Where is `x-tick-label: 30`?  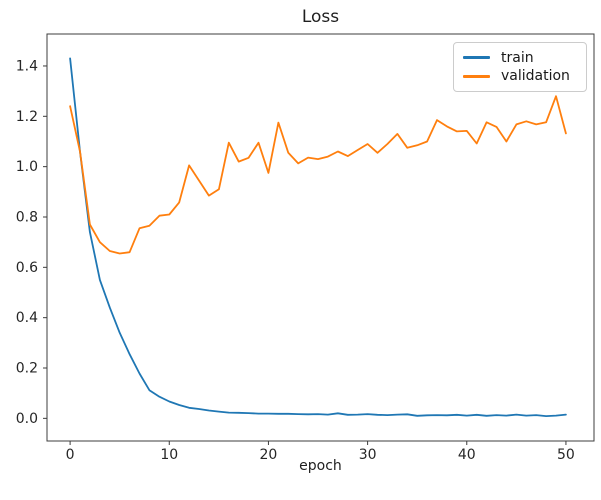 x-tick-label: 30 is located at coordinates (368, 455).